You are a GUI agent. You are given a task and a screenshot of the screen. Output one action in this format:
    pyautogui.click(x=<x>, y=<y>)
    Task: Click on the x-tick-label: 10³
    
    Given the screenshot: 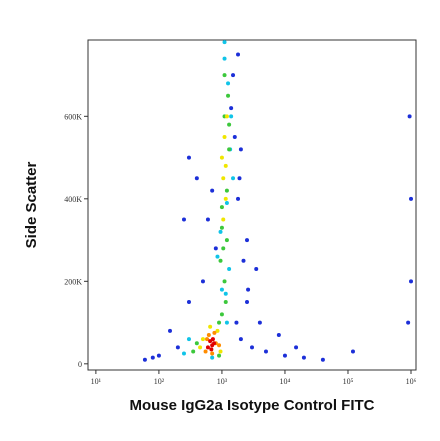 What is the action you would take?
    pyautogui.click(x=222, y=381)
    